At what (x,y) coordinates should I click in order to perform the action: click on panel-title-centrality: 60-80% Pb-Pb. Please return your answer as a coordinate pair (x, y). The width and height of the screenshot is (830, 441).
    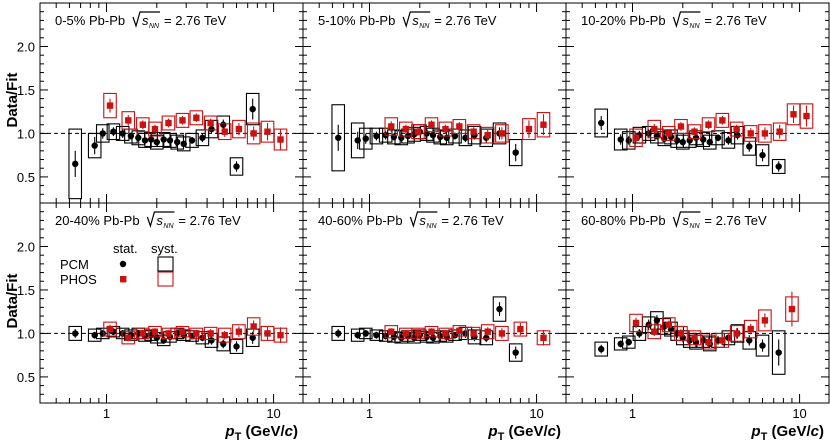
    Looking at the image, I should click on (623, 220).